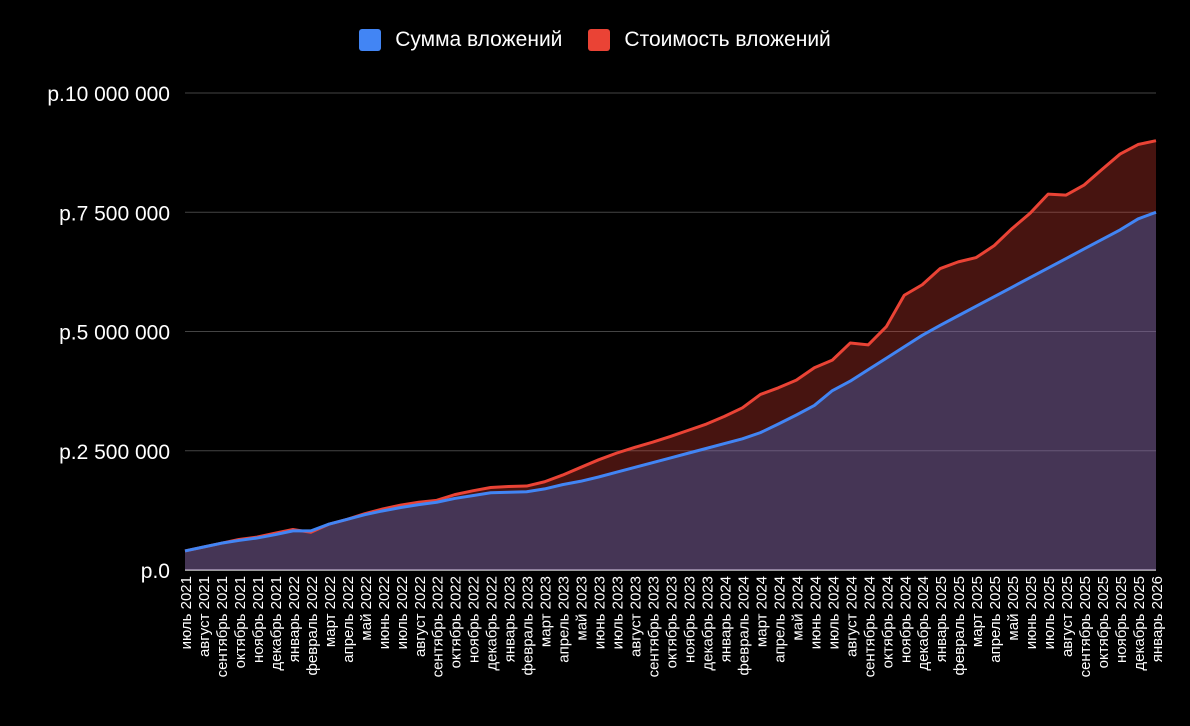  I want to click on x-tick-label: март 2024, so click(761, 611).